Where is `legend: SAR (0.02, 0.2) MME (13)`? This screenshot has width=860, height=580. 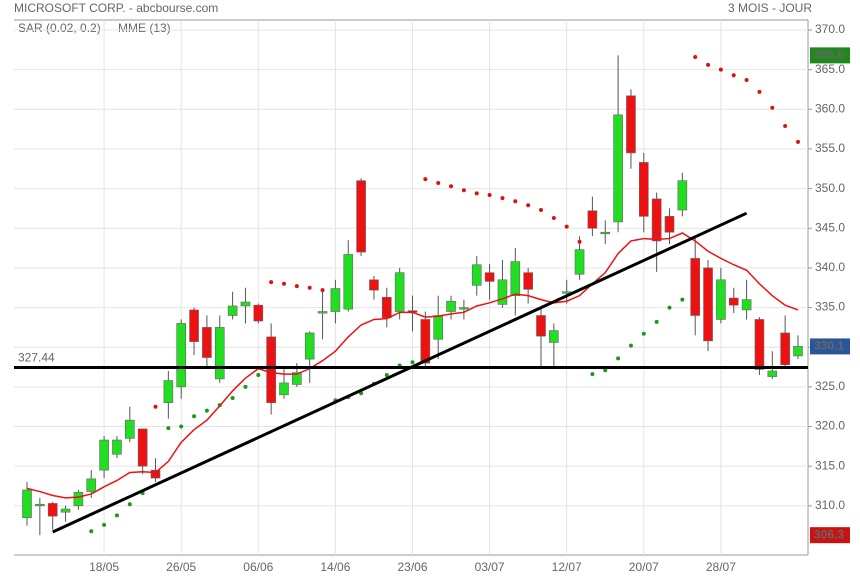 legend: SAR (0.02, 0.2) MME (13) is located at coordinates (94, 28).